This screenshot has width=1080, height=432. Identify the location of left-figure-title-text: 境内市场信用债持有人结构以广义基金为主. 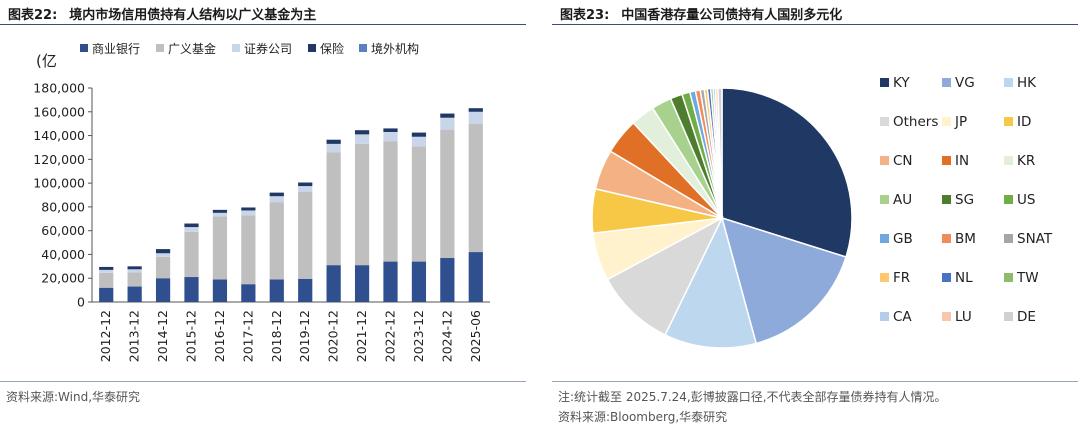
(193, 15).